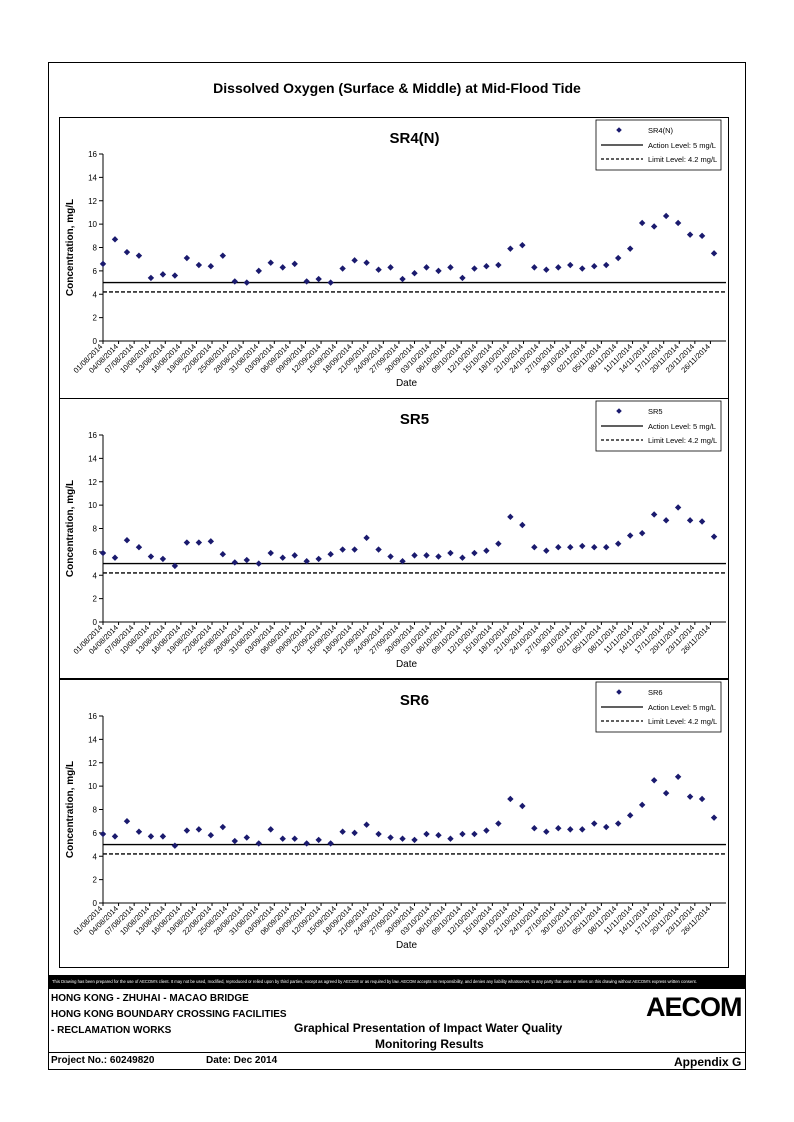  I want to click on legend-box, so click(658, 426).